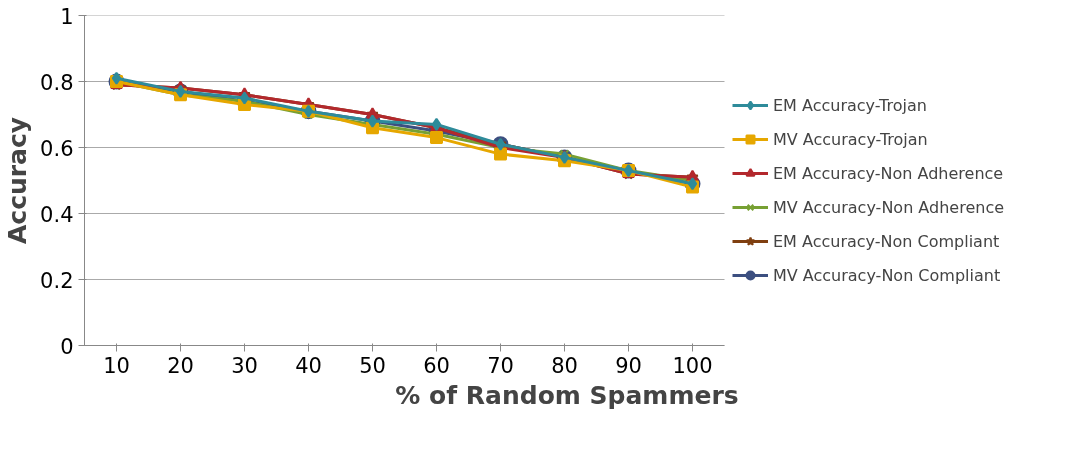  Describe the element at coordinates (67, 16) in the screenshot. I see `y-tick-label: 1` at that location.